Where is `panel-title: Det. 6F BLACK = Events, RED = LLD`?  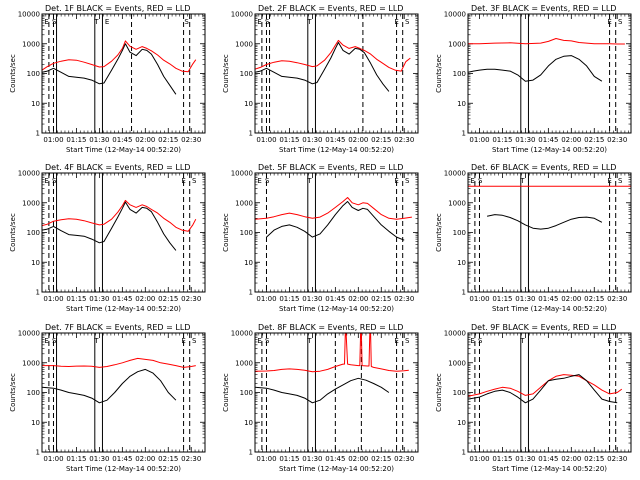
panel-title: Det. 6F BLACK = Events, RED = LLD is located at coordinates (543, 167).